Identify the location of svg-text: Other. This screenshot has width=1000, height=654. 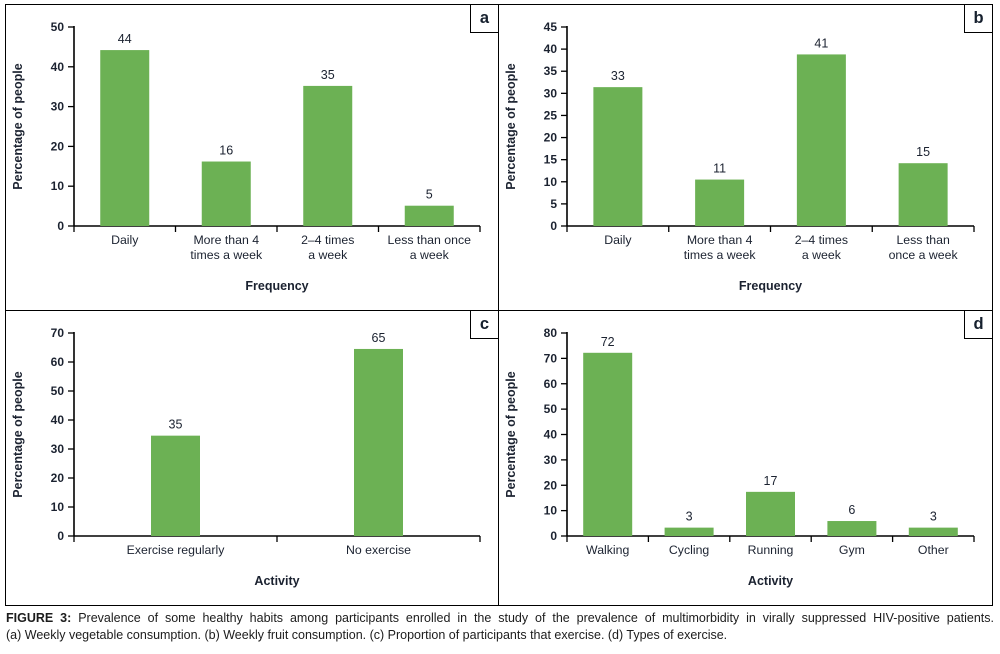
(933, 550).